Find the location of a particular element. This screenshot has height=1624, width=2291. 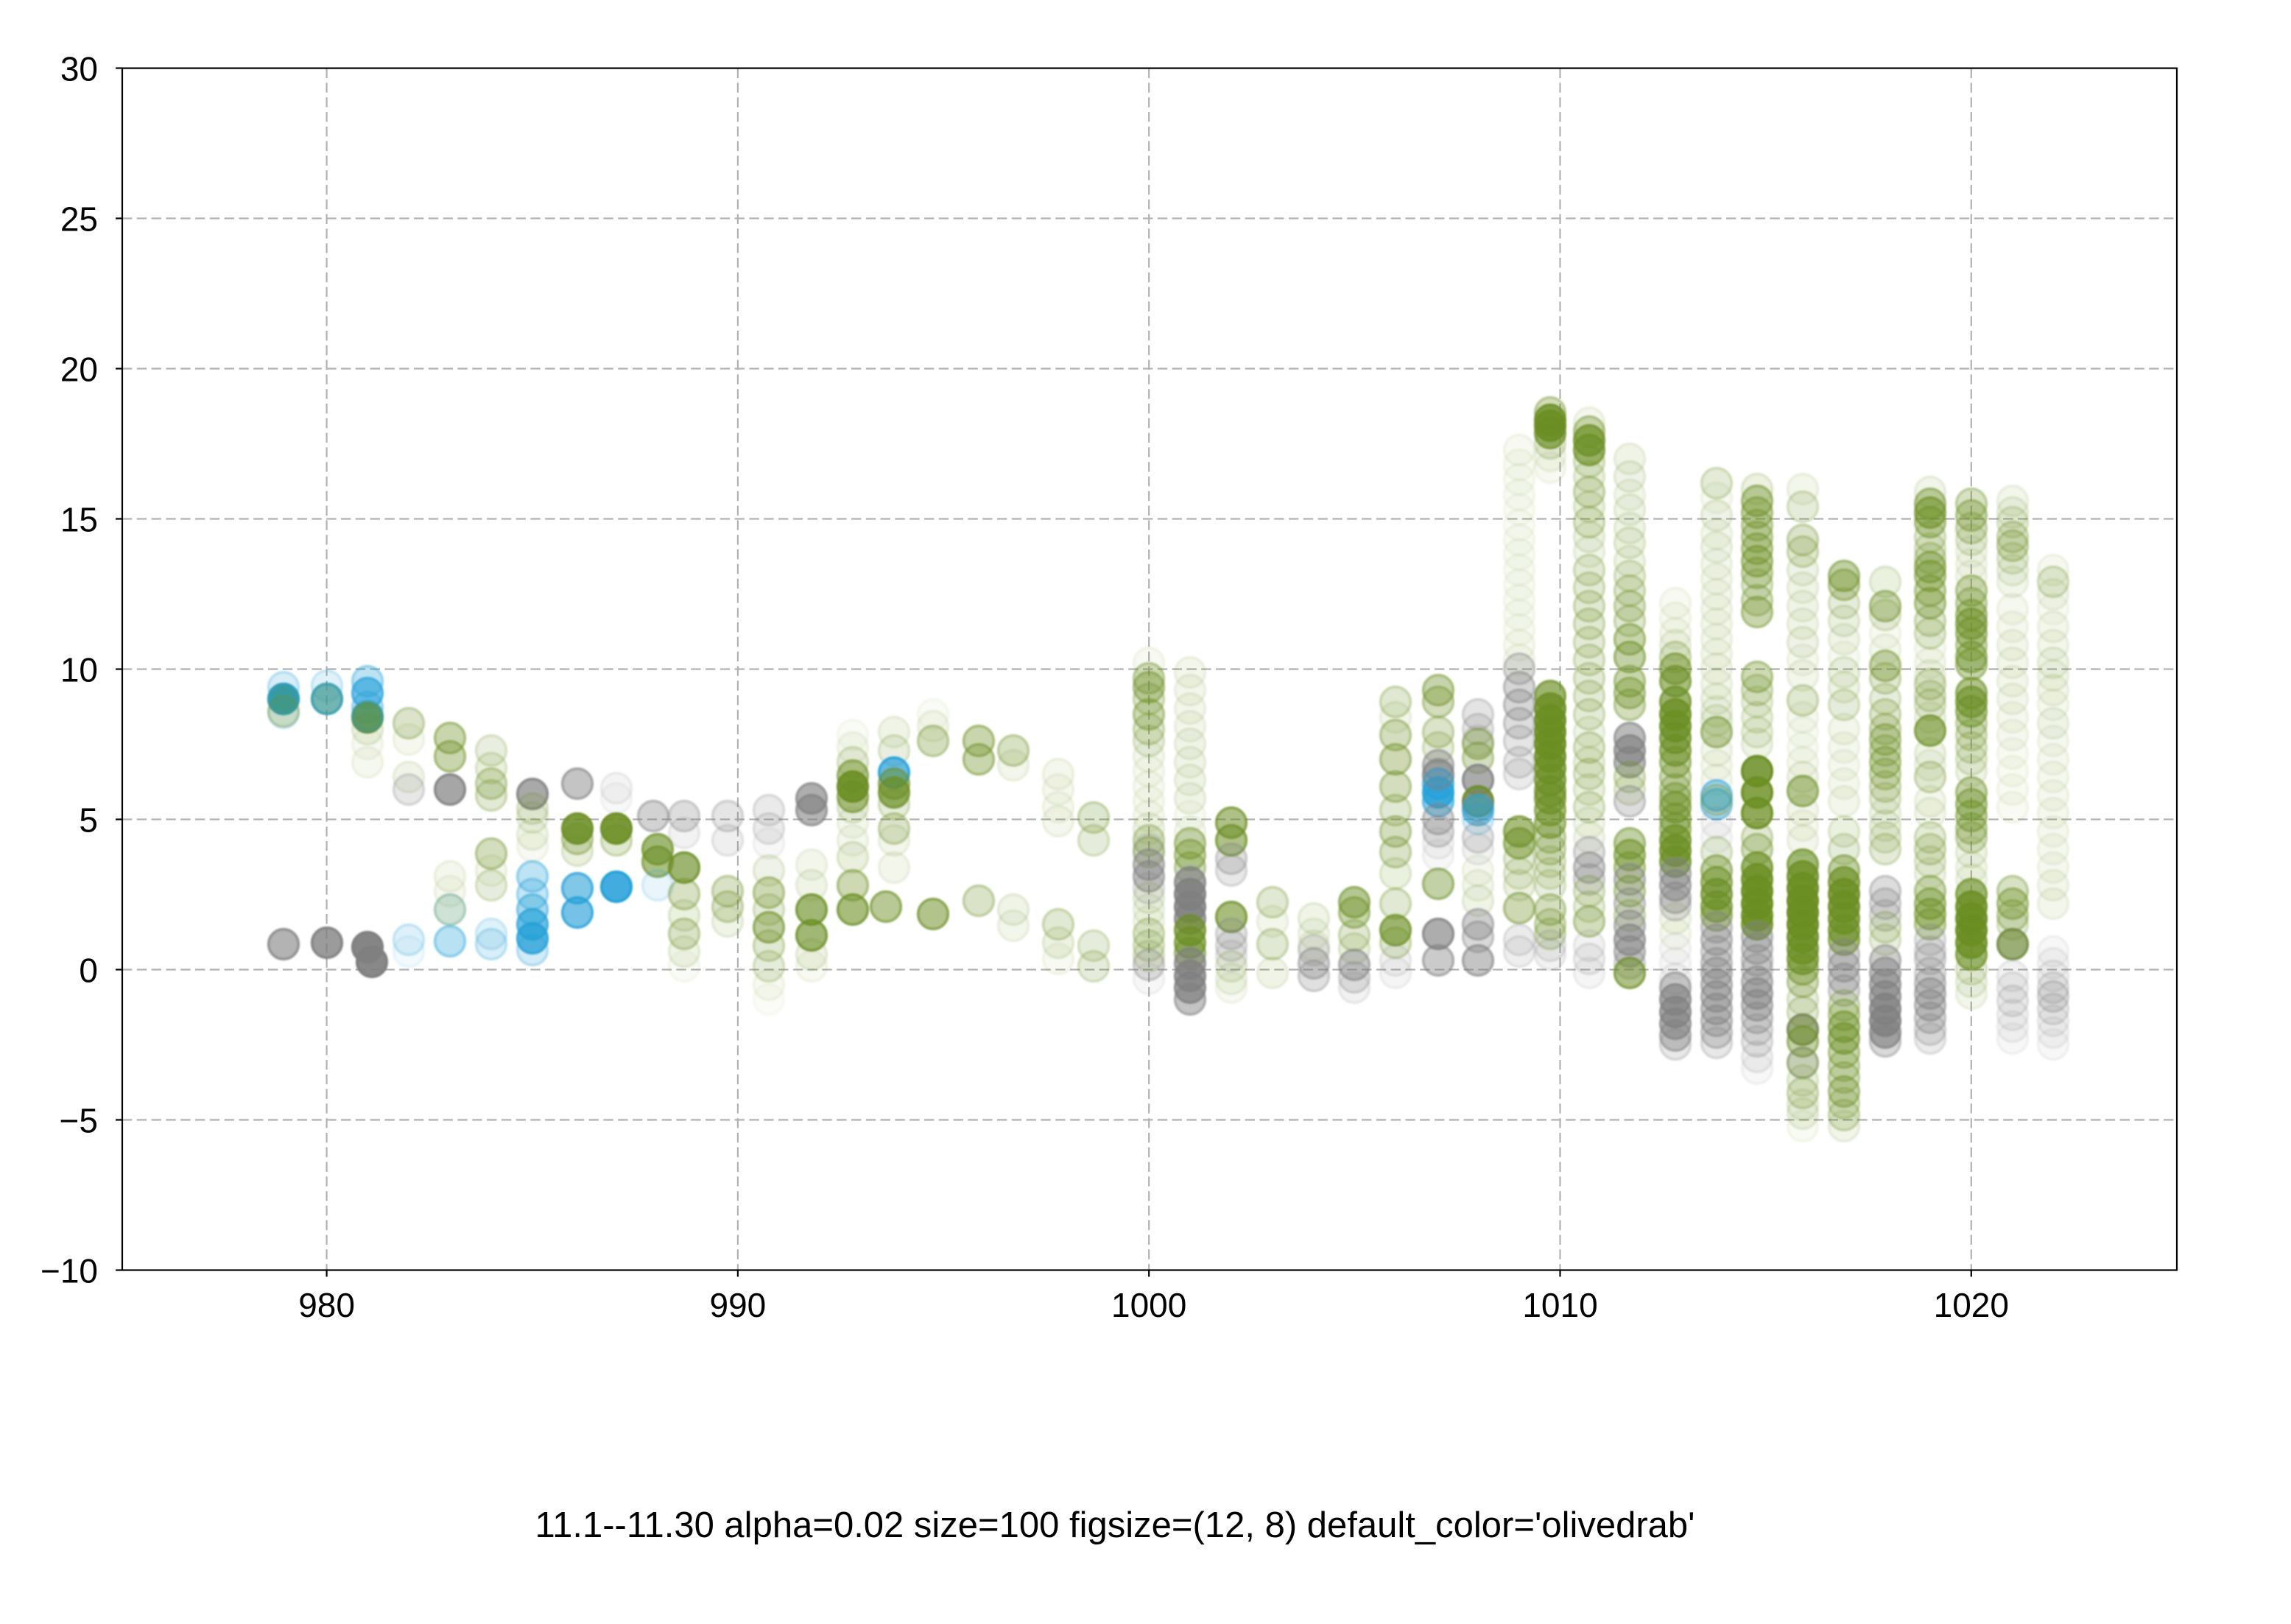

svg-text: 0 is located at coordinates (88, 971).